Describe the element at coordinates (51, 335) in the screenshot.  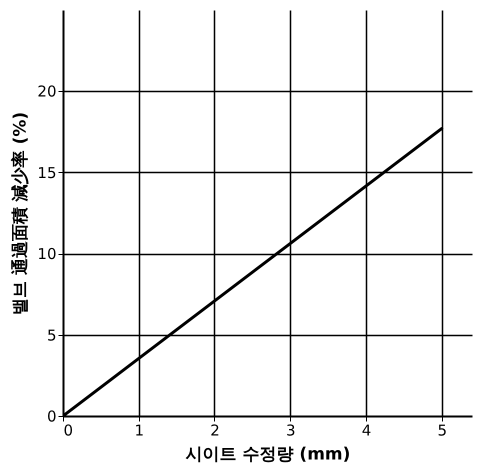
I see `y-tick-label: 5` at that location.